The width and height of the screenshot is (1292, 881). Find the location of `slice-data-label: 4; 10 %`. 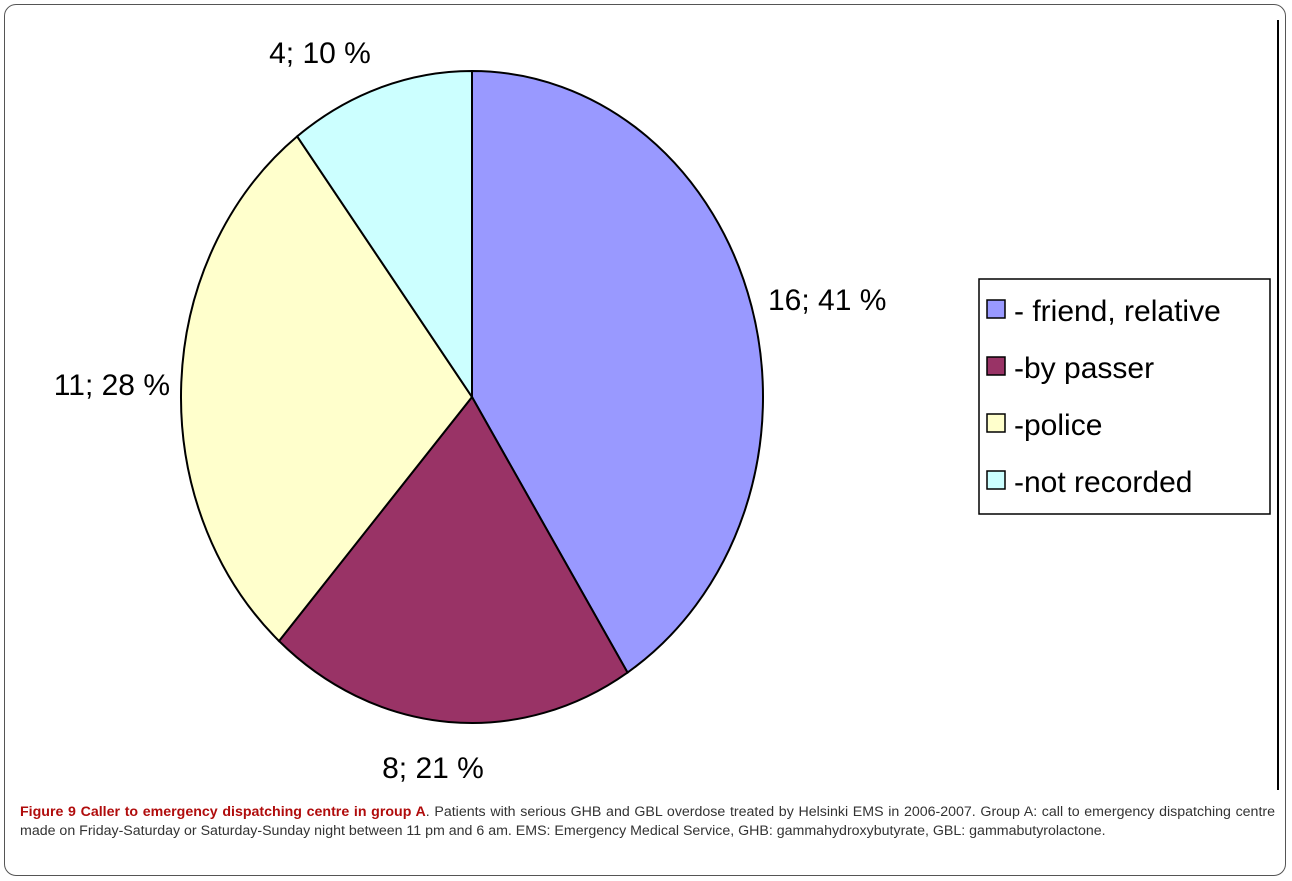

slice-data-label: 4; 10 % is located at coordinates (320, 53).